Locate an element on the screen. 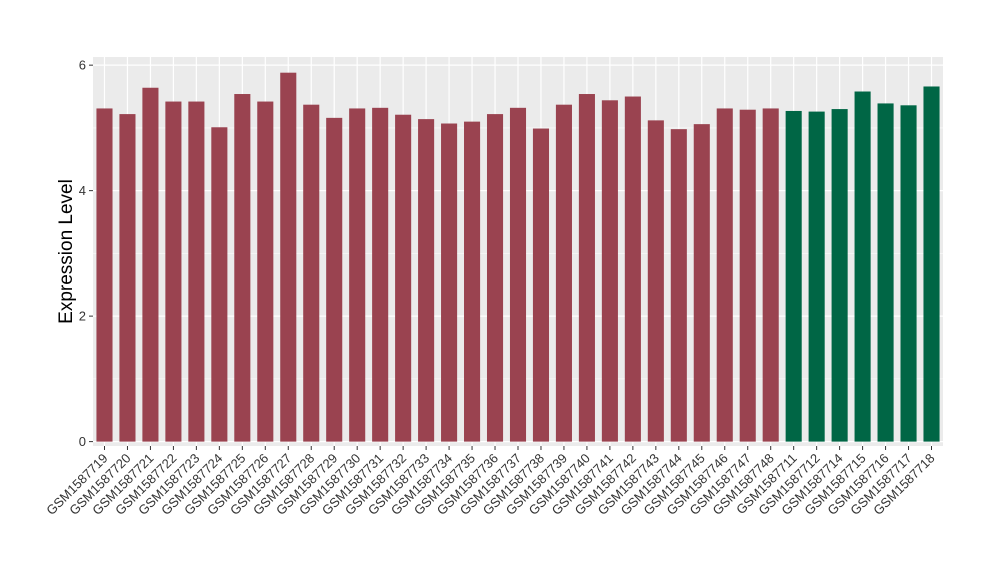 This screenshot has height=580, width=1000. bar-GSM1587728 is located at coordinates (311, 273).